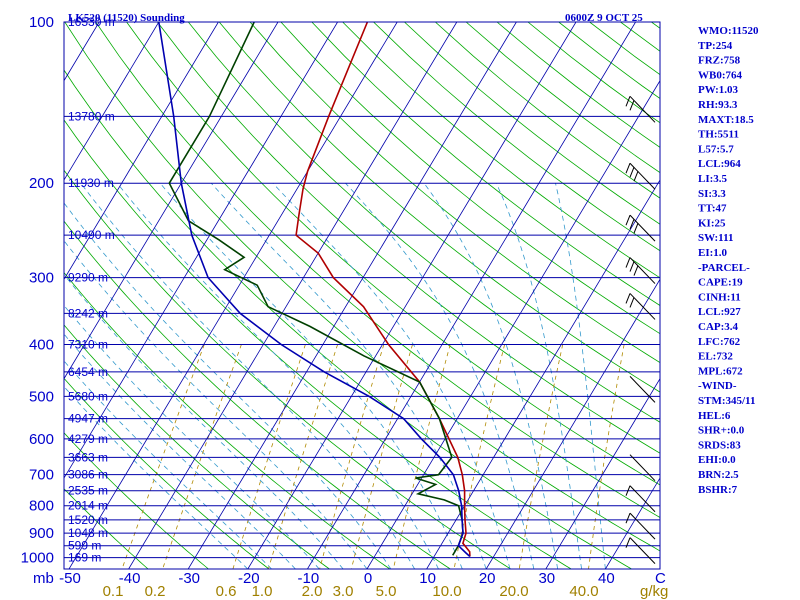 This screenshot has height=600, width=800. Describe the element at coordinates (714, 416) in the screenshot. I see `index-entry: HEL:6` at that location.